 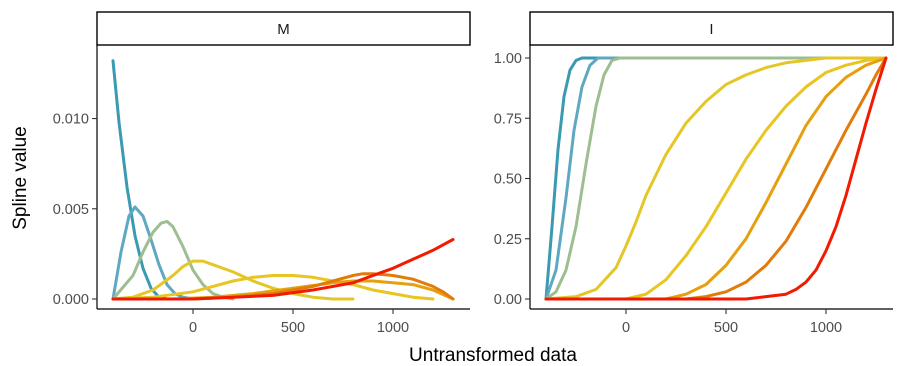 I want to click on panel-m-strip, so click(x=283, y=28).